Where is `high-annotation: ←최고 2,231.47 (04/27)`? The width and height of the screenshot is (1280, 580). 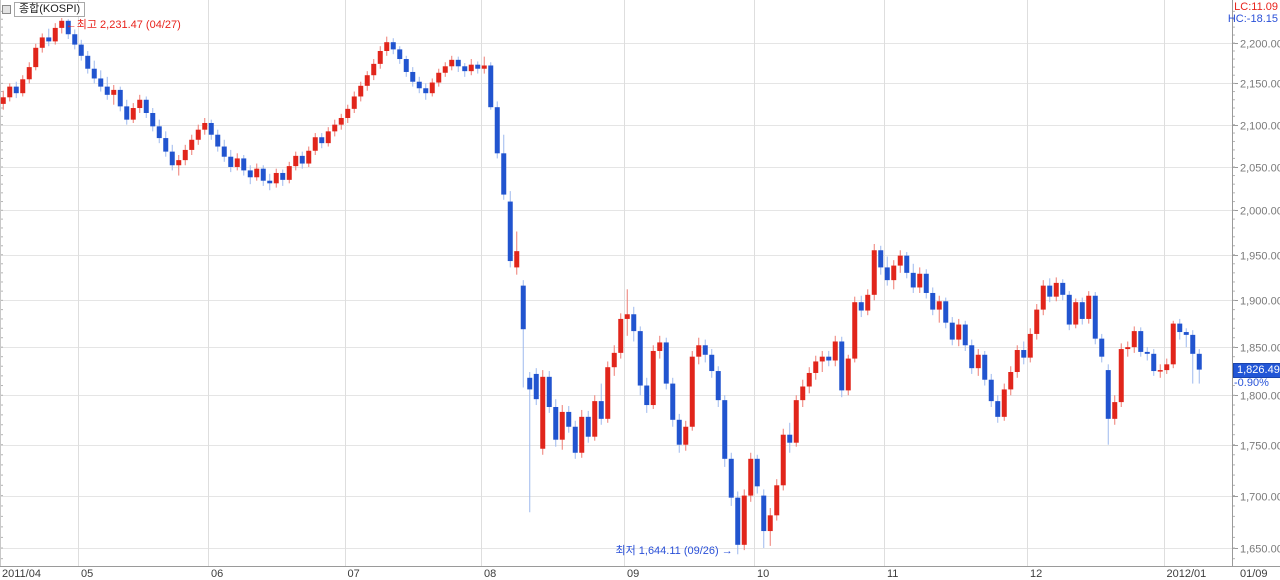
high-annotation: ←최고 2,231.47 (04/27) is located at coordinates (123, 25).